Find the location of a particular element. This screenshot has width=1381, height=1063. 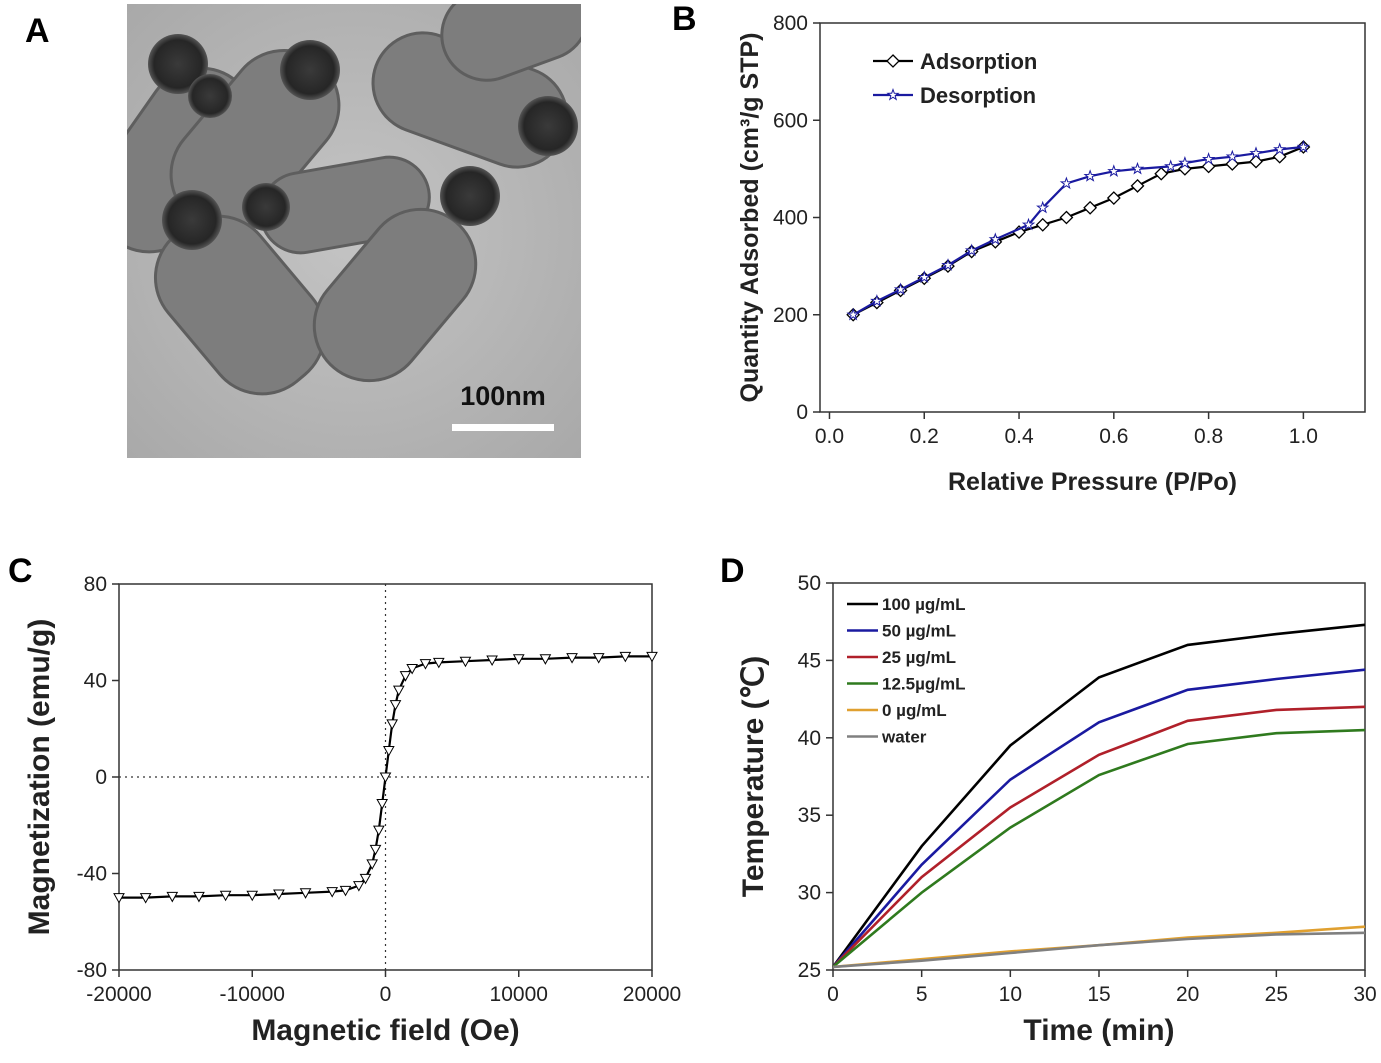

y-tick-label: 30 is located at coordinates (809, 893).